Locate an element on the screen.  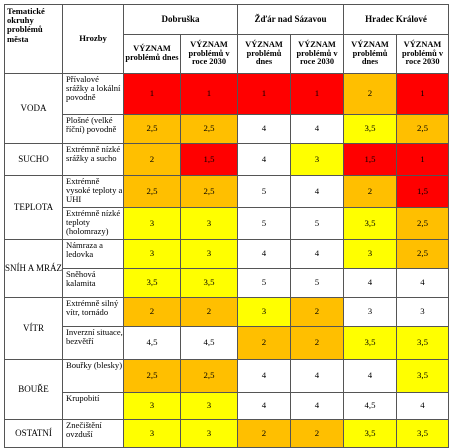
table-row: SNÍH A MRÁZ Námraza a ledovka 3 3 4 4 3 2,5 is located at coordinates (226, 268).